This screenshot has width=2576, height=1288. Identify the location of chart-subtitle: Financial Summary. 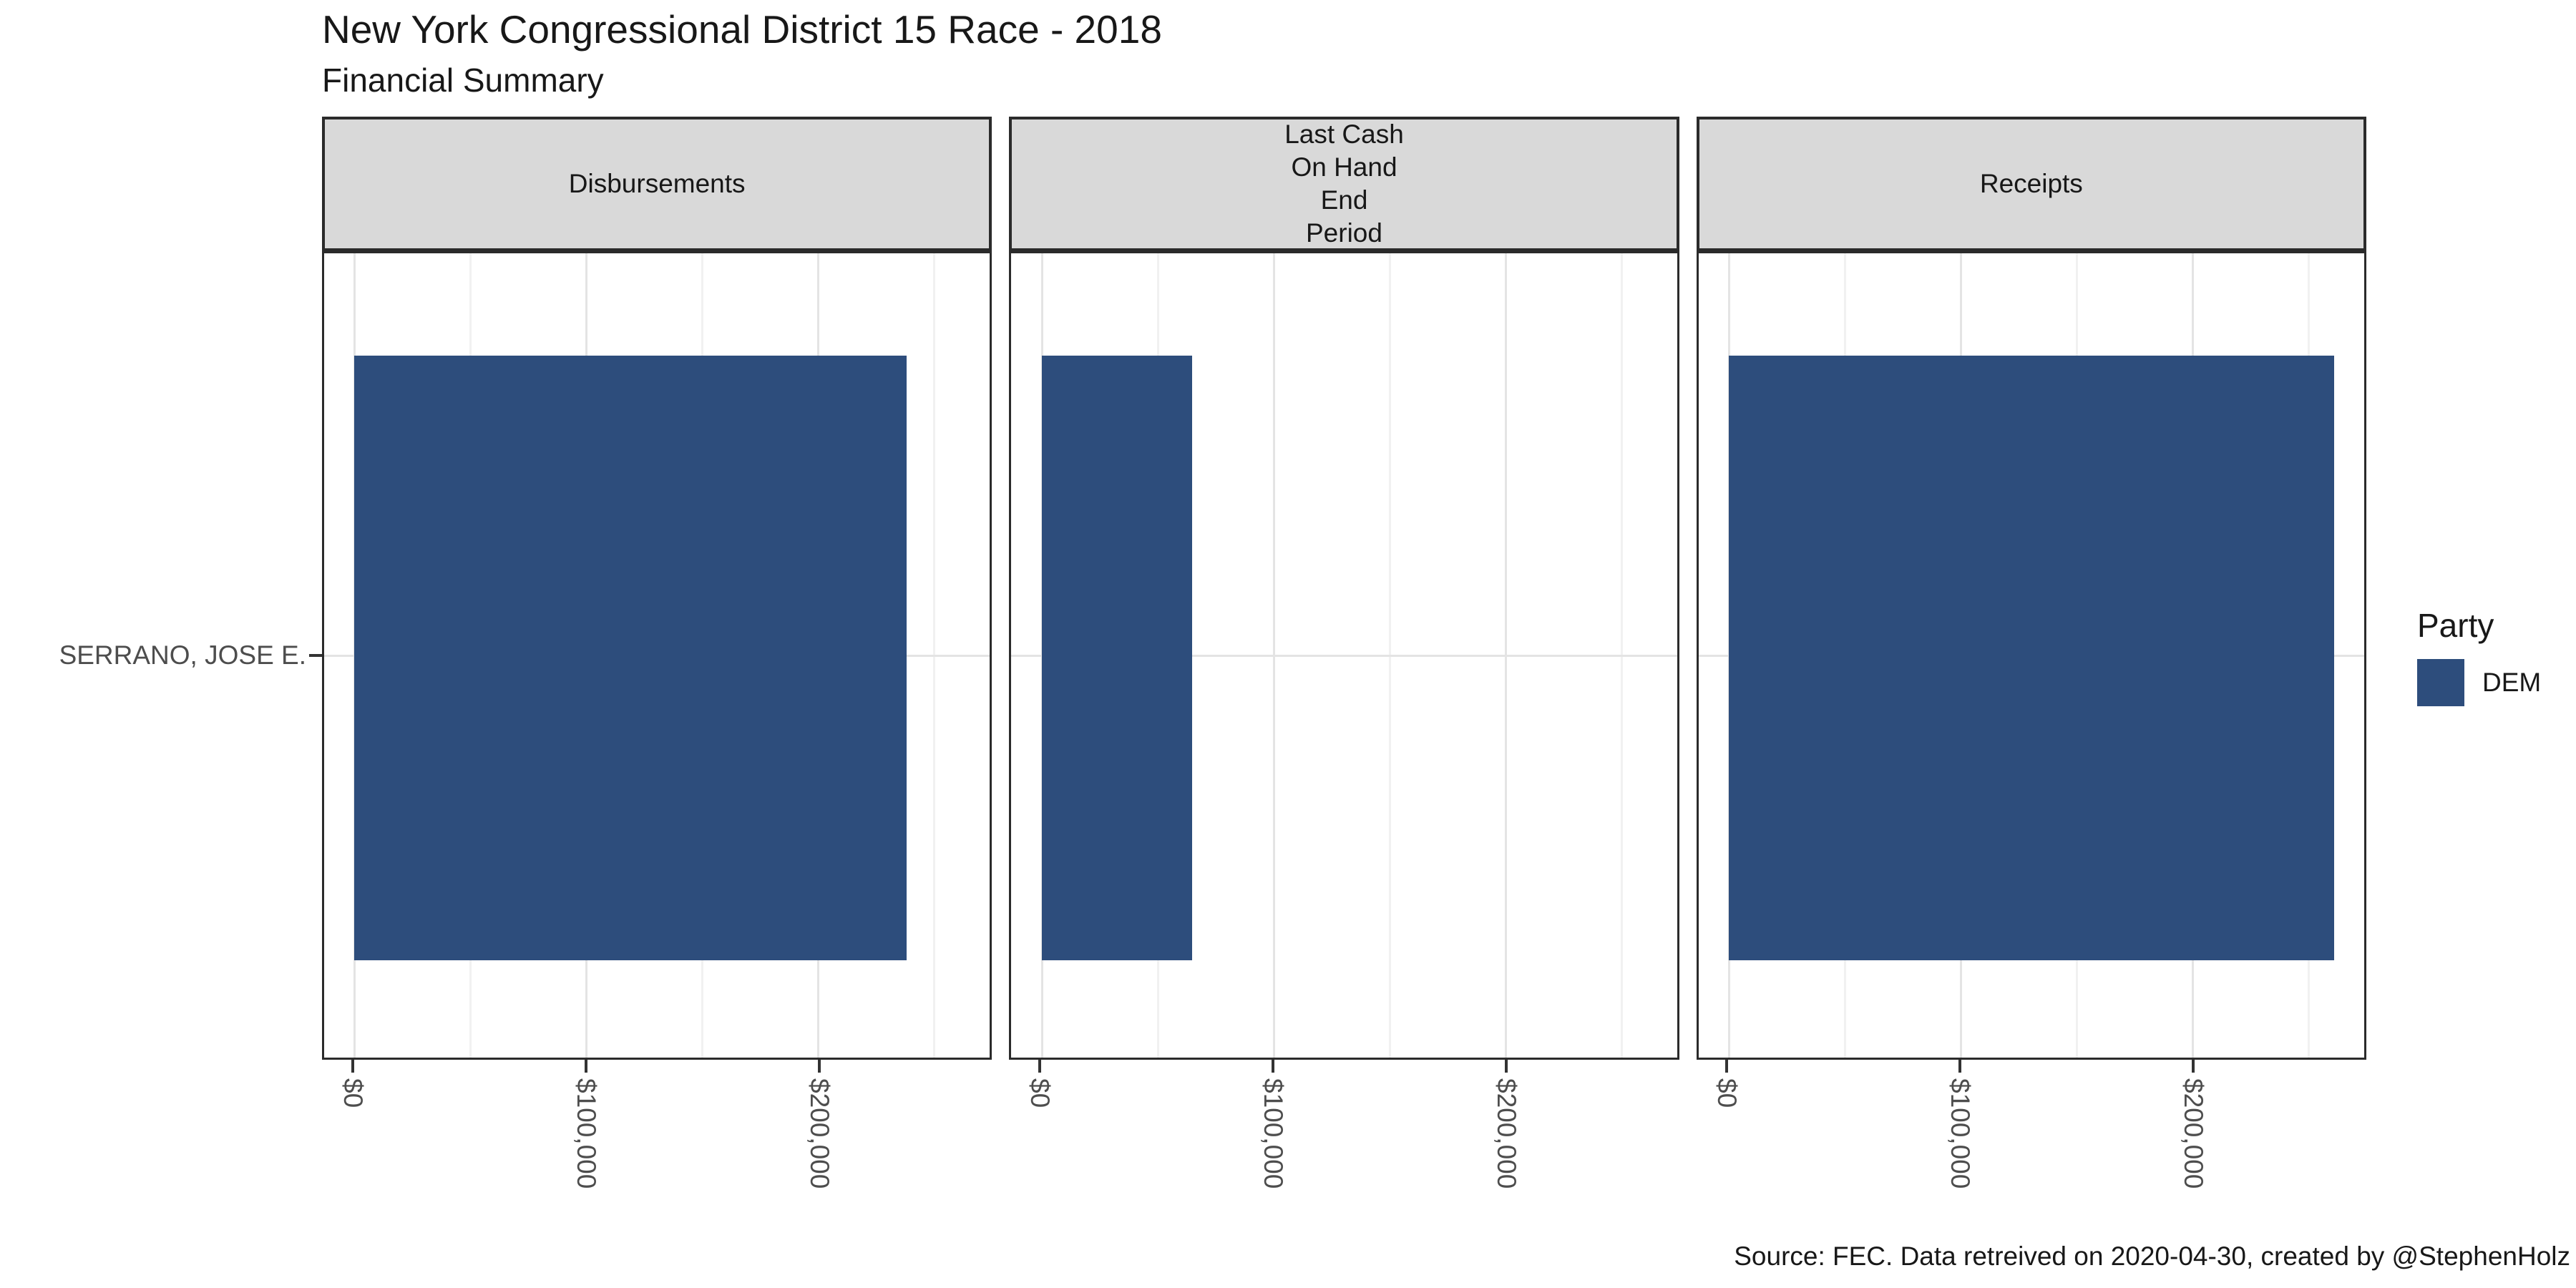
(463, 80).